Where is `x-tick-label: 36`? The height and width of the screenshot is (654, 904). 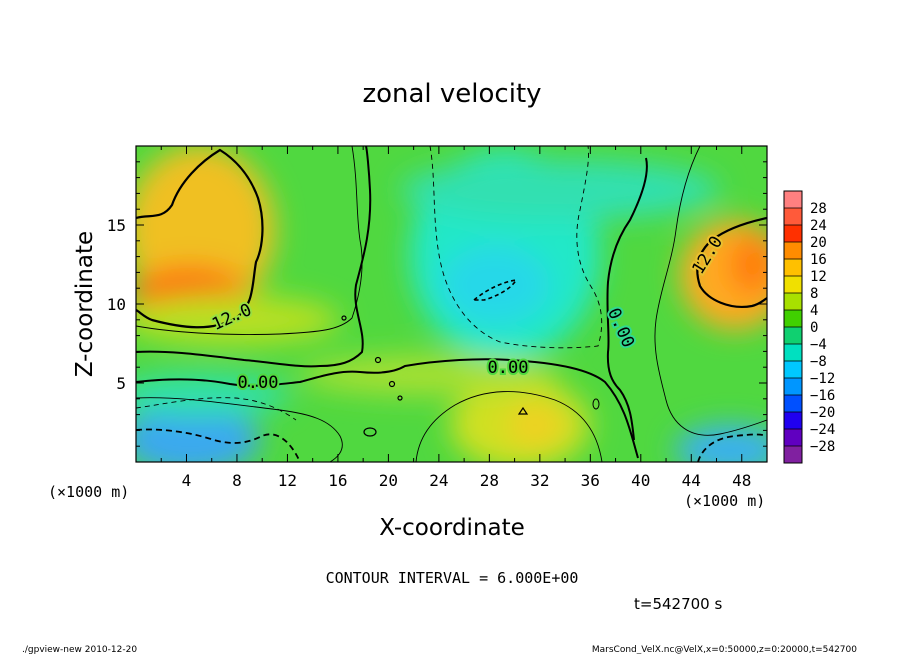
x-tick-label: 36 is located at coordinates (590, 480).